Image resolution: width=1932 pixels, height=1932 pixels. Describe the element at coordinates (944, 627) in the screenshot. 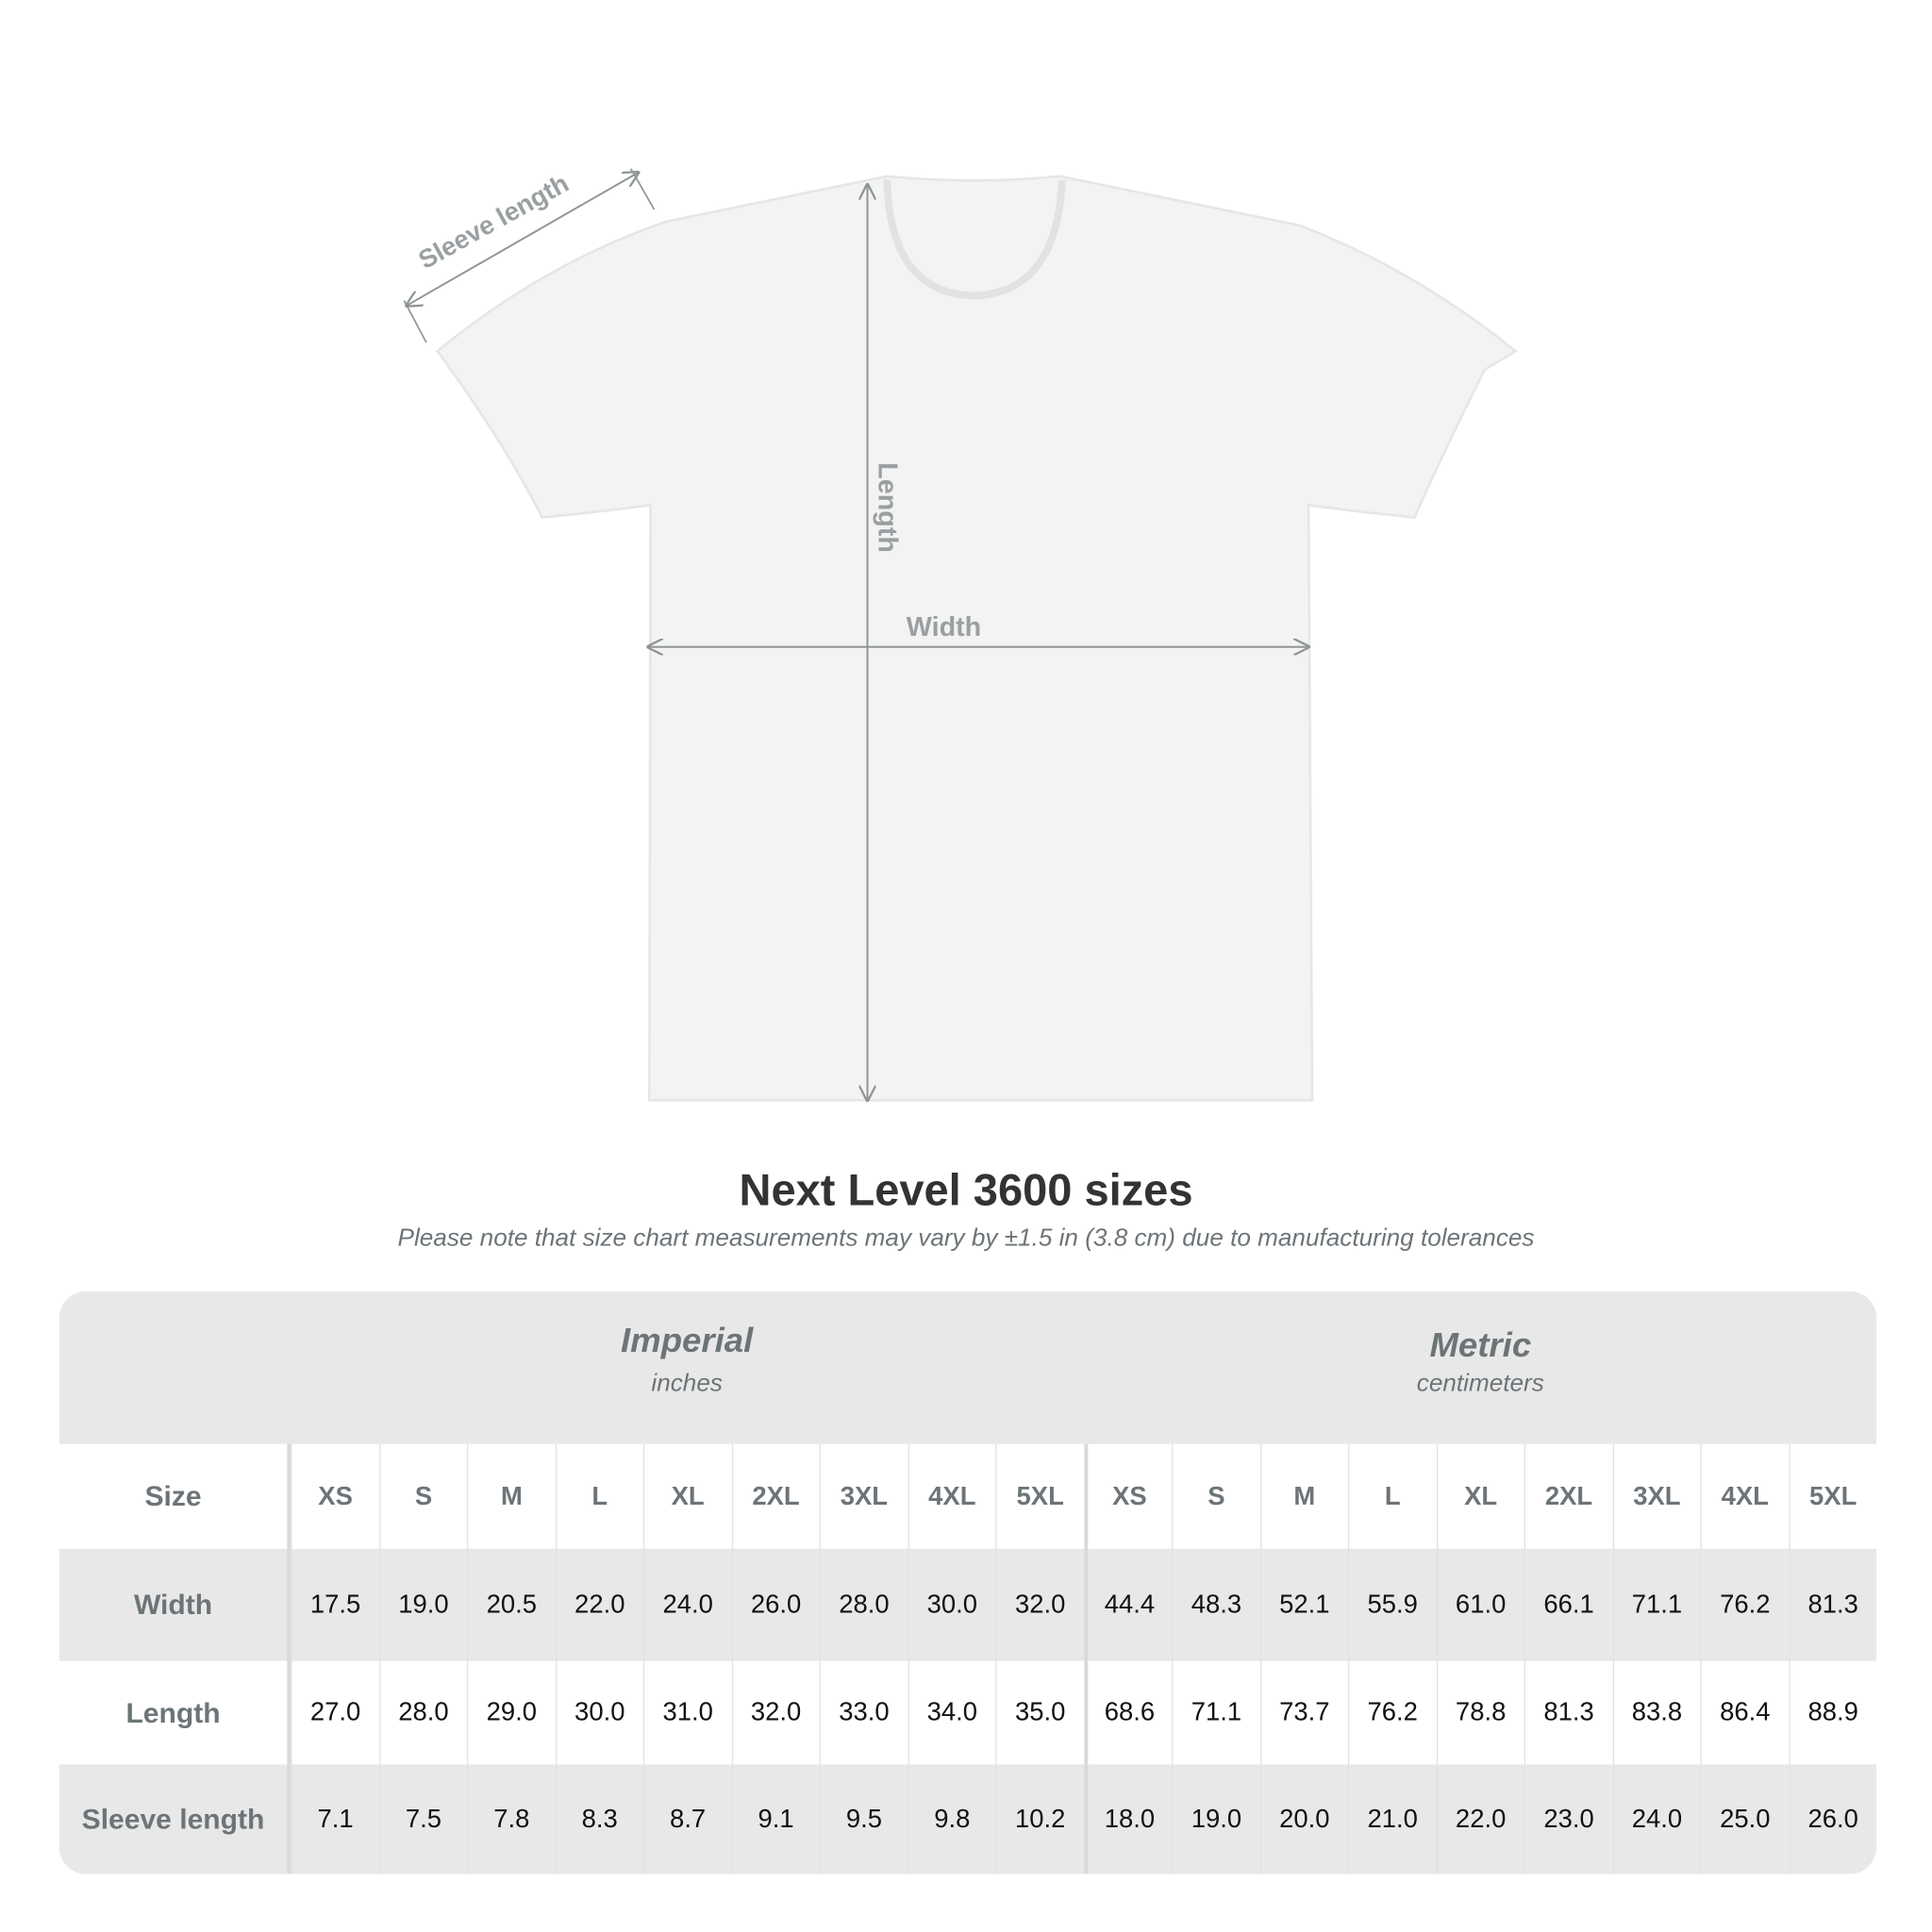

I see `width-label: Width` at that location.